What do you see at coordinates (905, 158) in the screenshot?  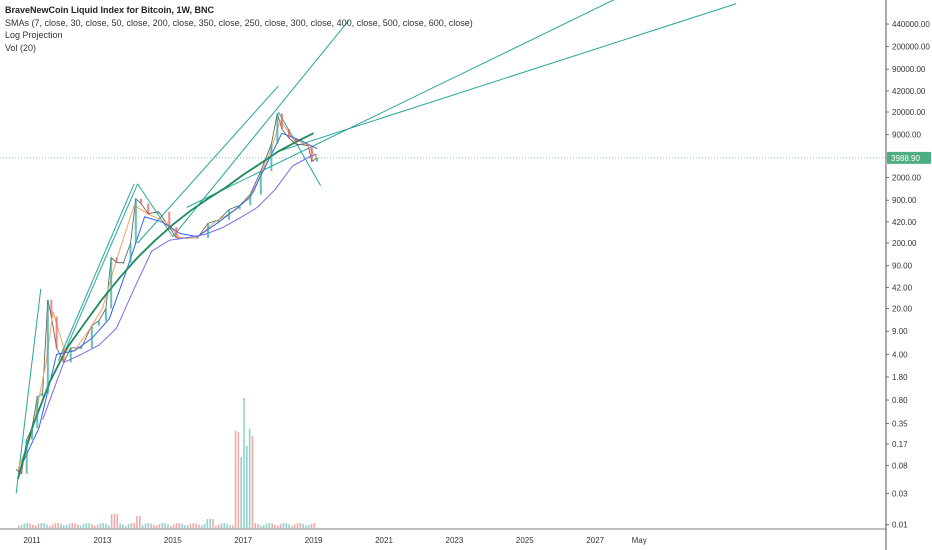 I see `current-price-label: 3988.90` at bounding box center [905, 158].